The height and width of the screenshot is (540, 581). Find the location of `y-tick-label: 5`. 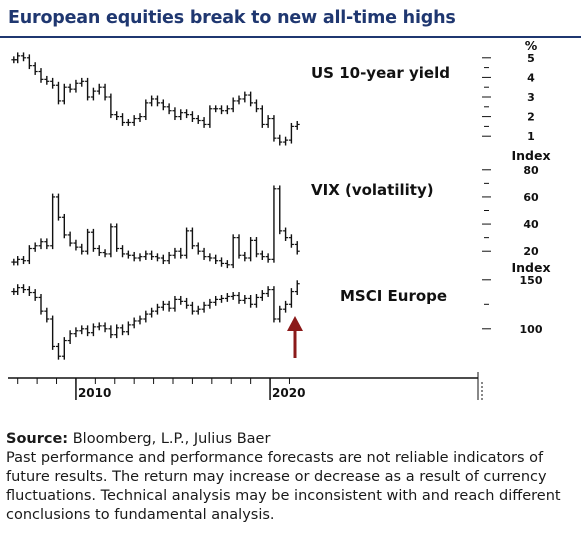

y-tick-label: 5 is located at coordinates (531, 58).